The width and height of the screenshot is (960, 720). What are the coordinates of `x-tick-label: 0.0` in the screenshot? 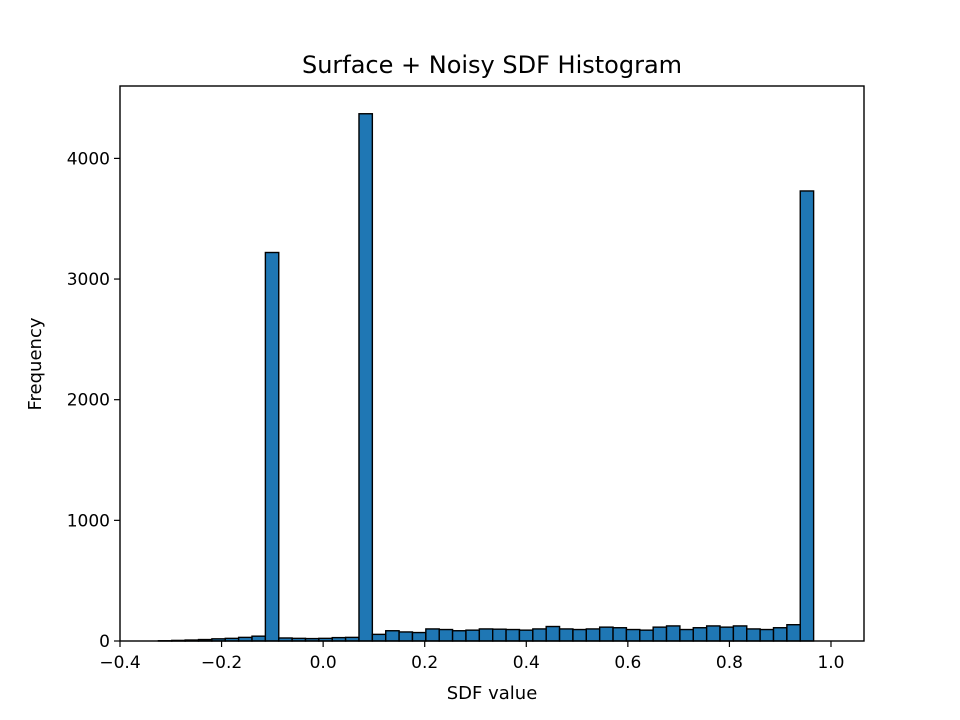 It's located at (323, 663).